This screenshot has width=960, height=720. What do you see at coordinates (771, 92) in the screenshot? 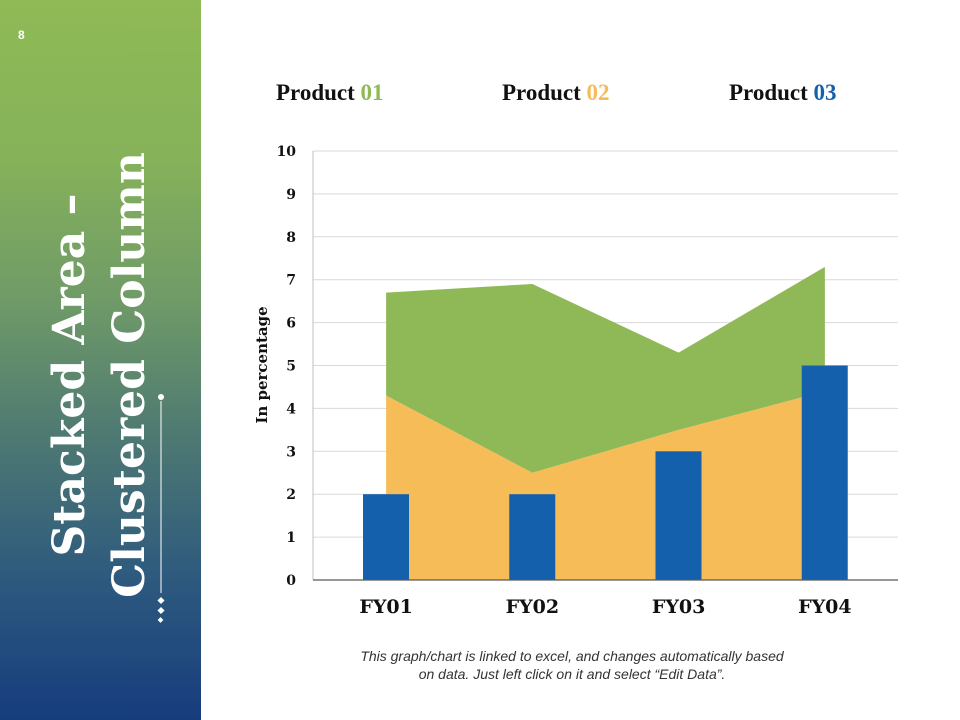
I see `legend-product-03-label: Product` at bounding box center [771, 92].